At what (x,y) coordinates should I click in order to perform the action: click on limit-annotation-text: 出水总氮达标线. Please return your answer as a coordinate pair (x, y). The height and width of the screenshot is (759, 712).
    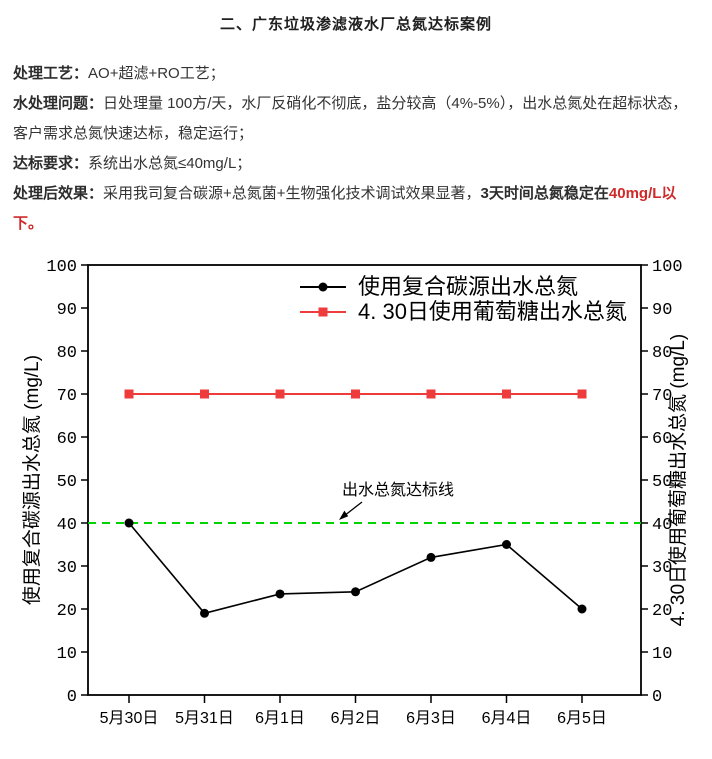
    Looking at the image, I should click on (398, 490).